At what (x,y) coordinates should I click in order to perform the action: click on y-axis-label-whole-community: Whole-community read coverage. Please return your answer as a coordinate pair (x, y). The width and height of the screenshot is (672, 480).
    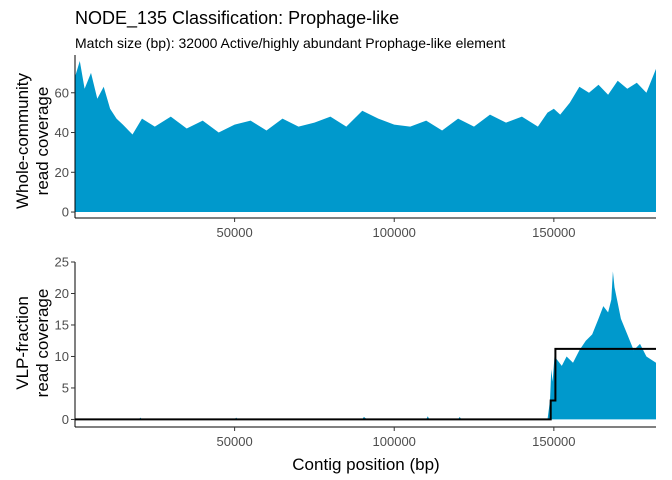
    Looking at the image, I should click on (32, 140).